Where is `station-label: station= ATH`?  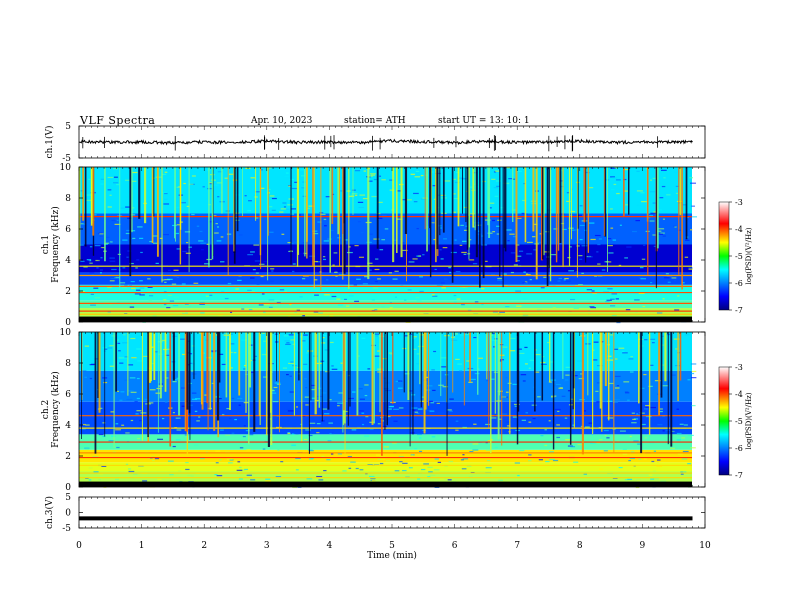 station-label: station= ATH is located at coordinates (375, 121).